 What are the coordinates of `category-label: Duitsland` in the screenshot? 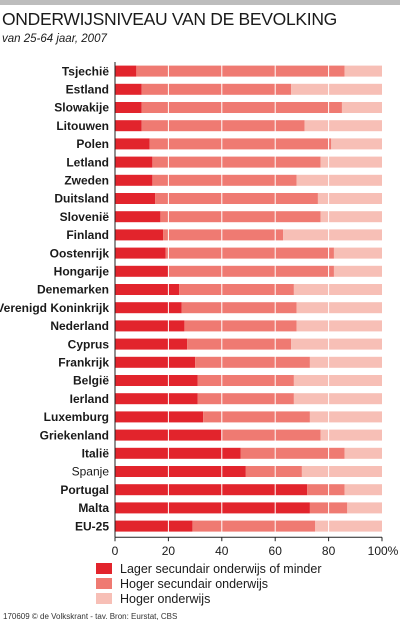 It's located at (81, 199).